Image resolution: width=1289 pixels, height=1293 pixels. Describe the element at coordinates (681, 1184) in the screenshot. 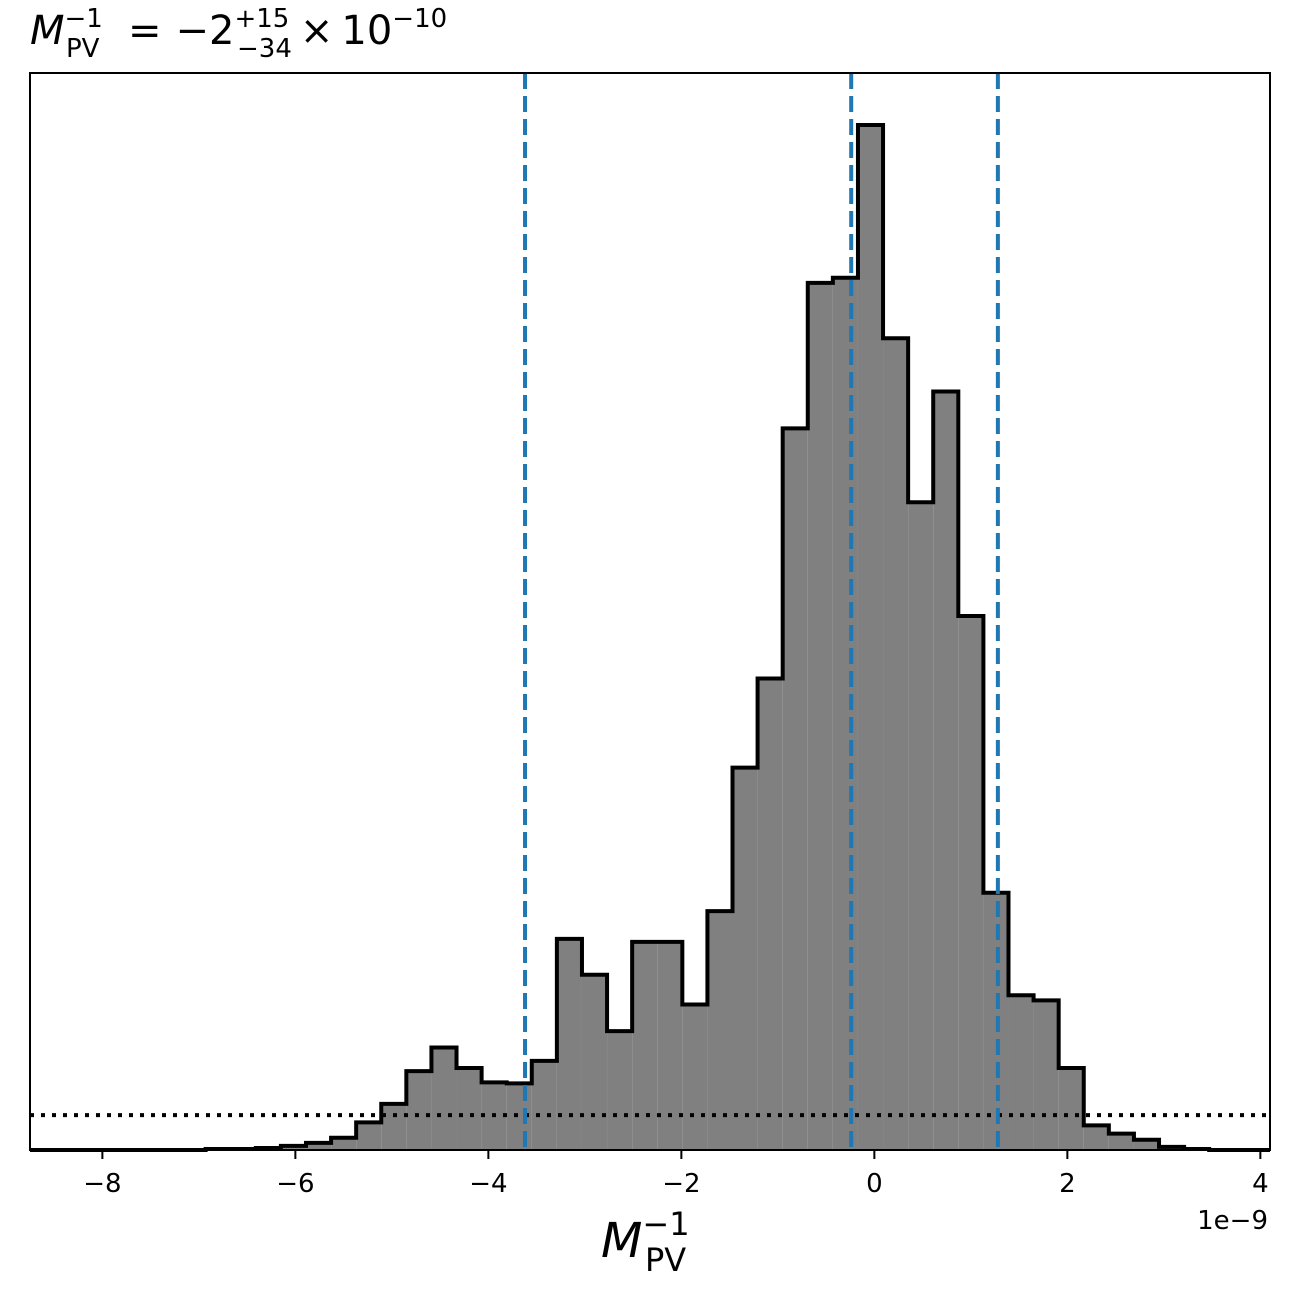

I see `x-tick-label: −2` at that location.